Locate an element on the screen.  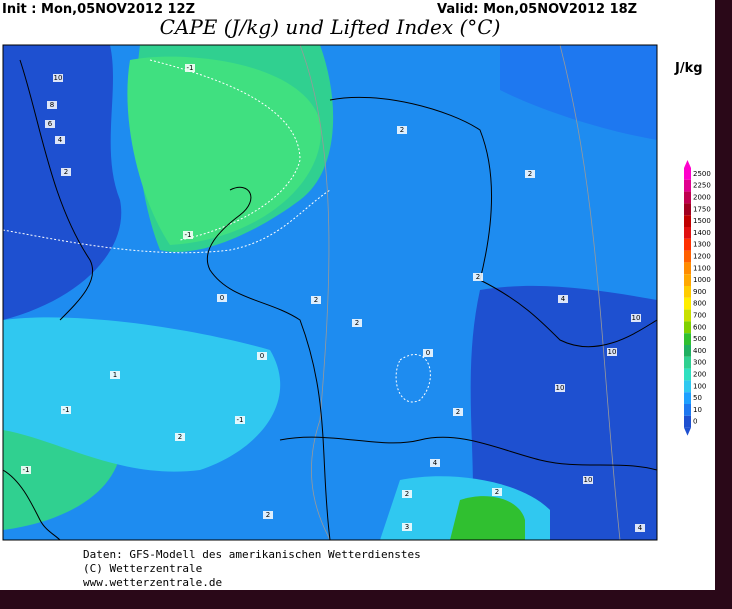
map-title: CAPE (J/kg) und Lifted Index (°C) is located at coordinates (330, 27).